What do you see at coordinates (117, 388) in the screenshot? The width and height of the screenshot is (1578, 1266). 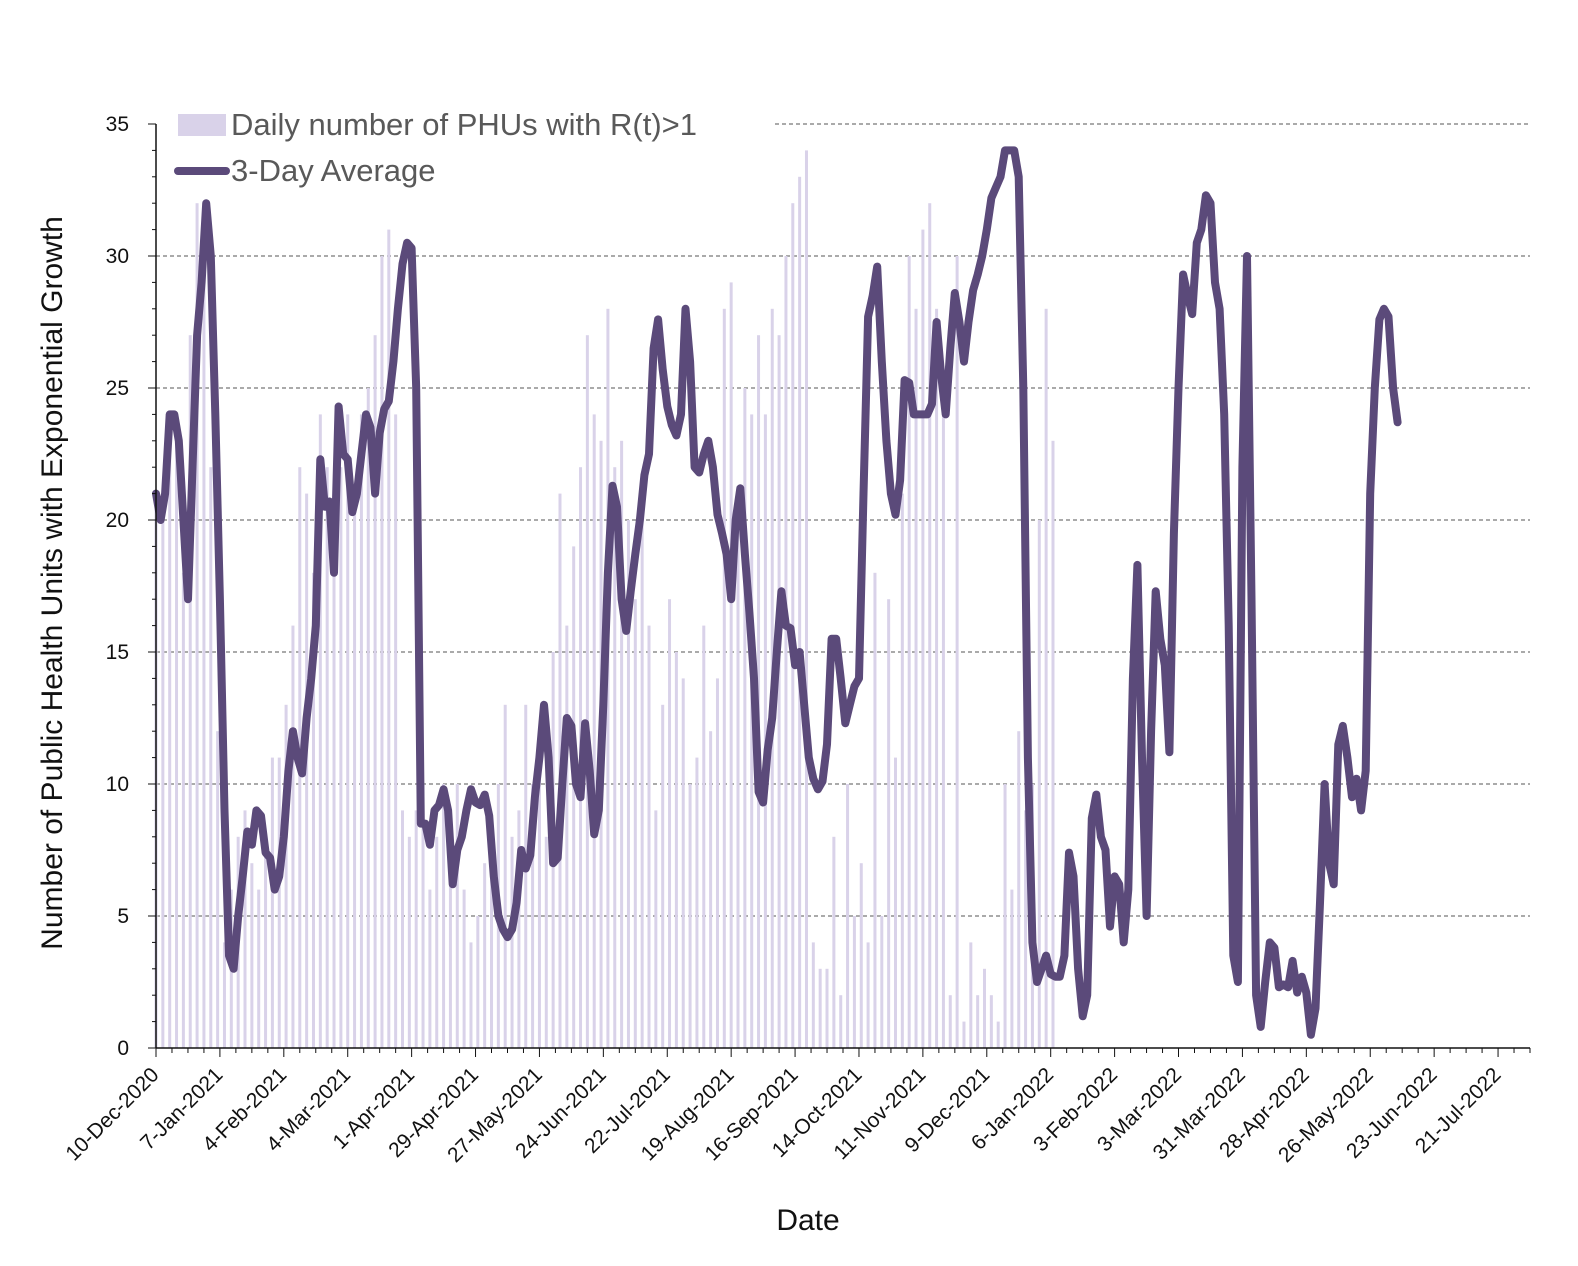 I see `y-tick-label: 25` at bounding box center [117, 388].